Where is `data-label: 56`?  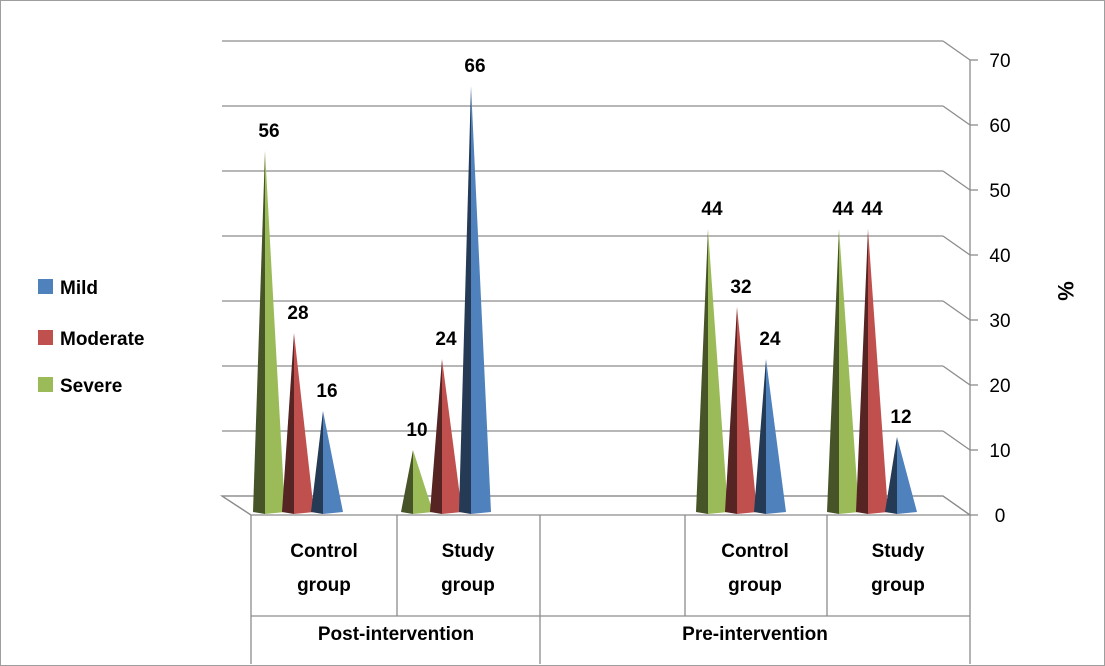
data-label: 56 is located at coordinates (268, 131).